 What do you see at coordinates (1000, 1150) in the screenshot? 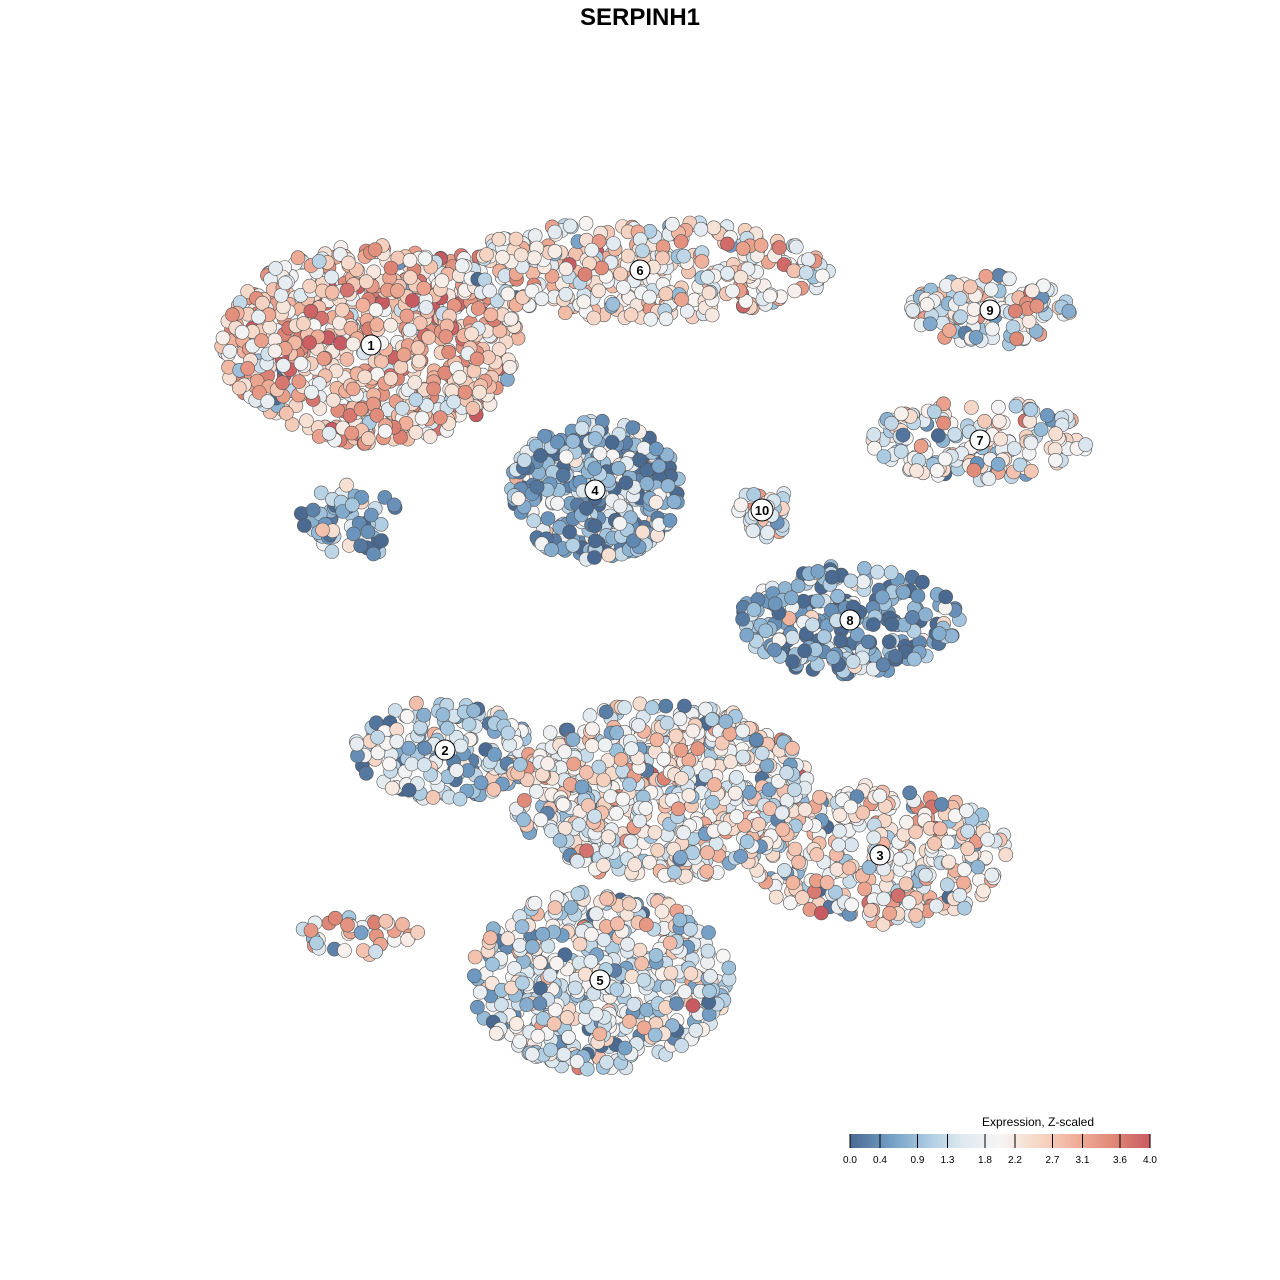
I see `color-legend: 0.0 0.4 0.9 1.3 1.8 2.2 2.7 3.1 3.6 4.0` at bounding box center [1000, 1150].